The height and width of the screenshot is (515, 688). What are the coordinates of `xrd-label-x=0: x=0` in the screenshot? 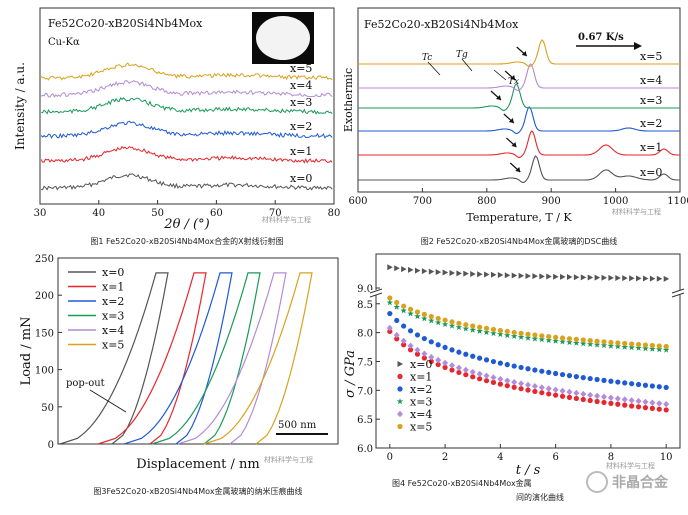 It's located at (301, 178).